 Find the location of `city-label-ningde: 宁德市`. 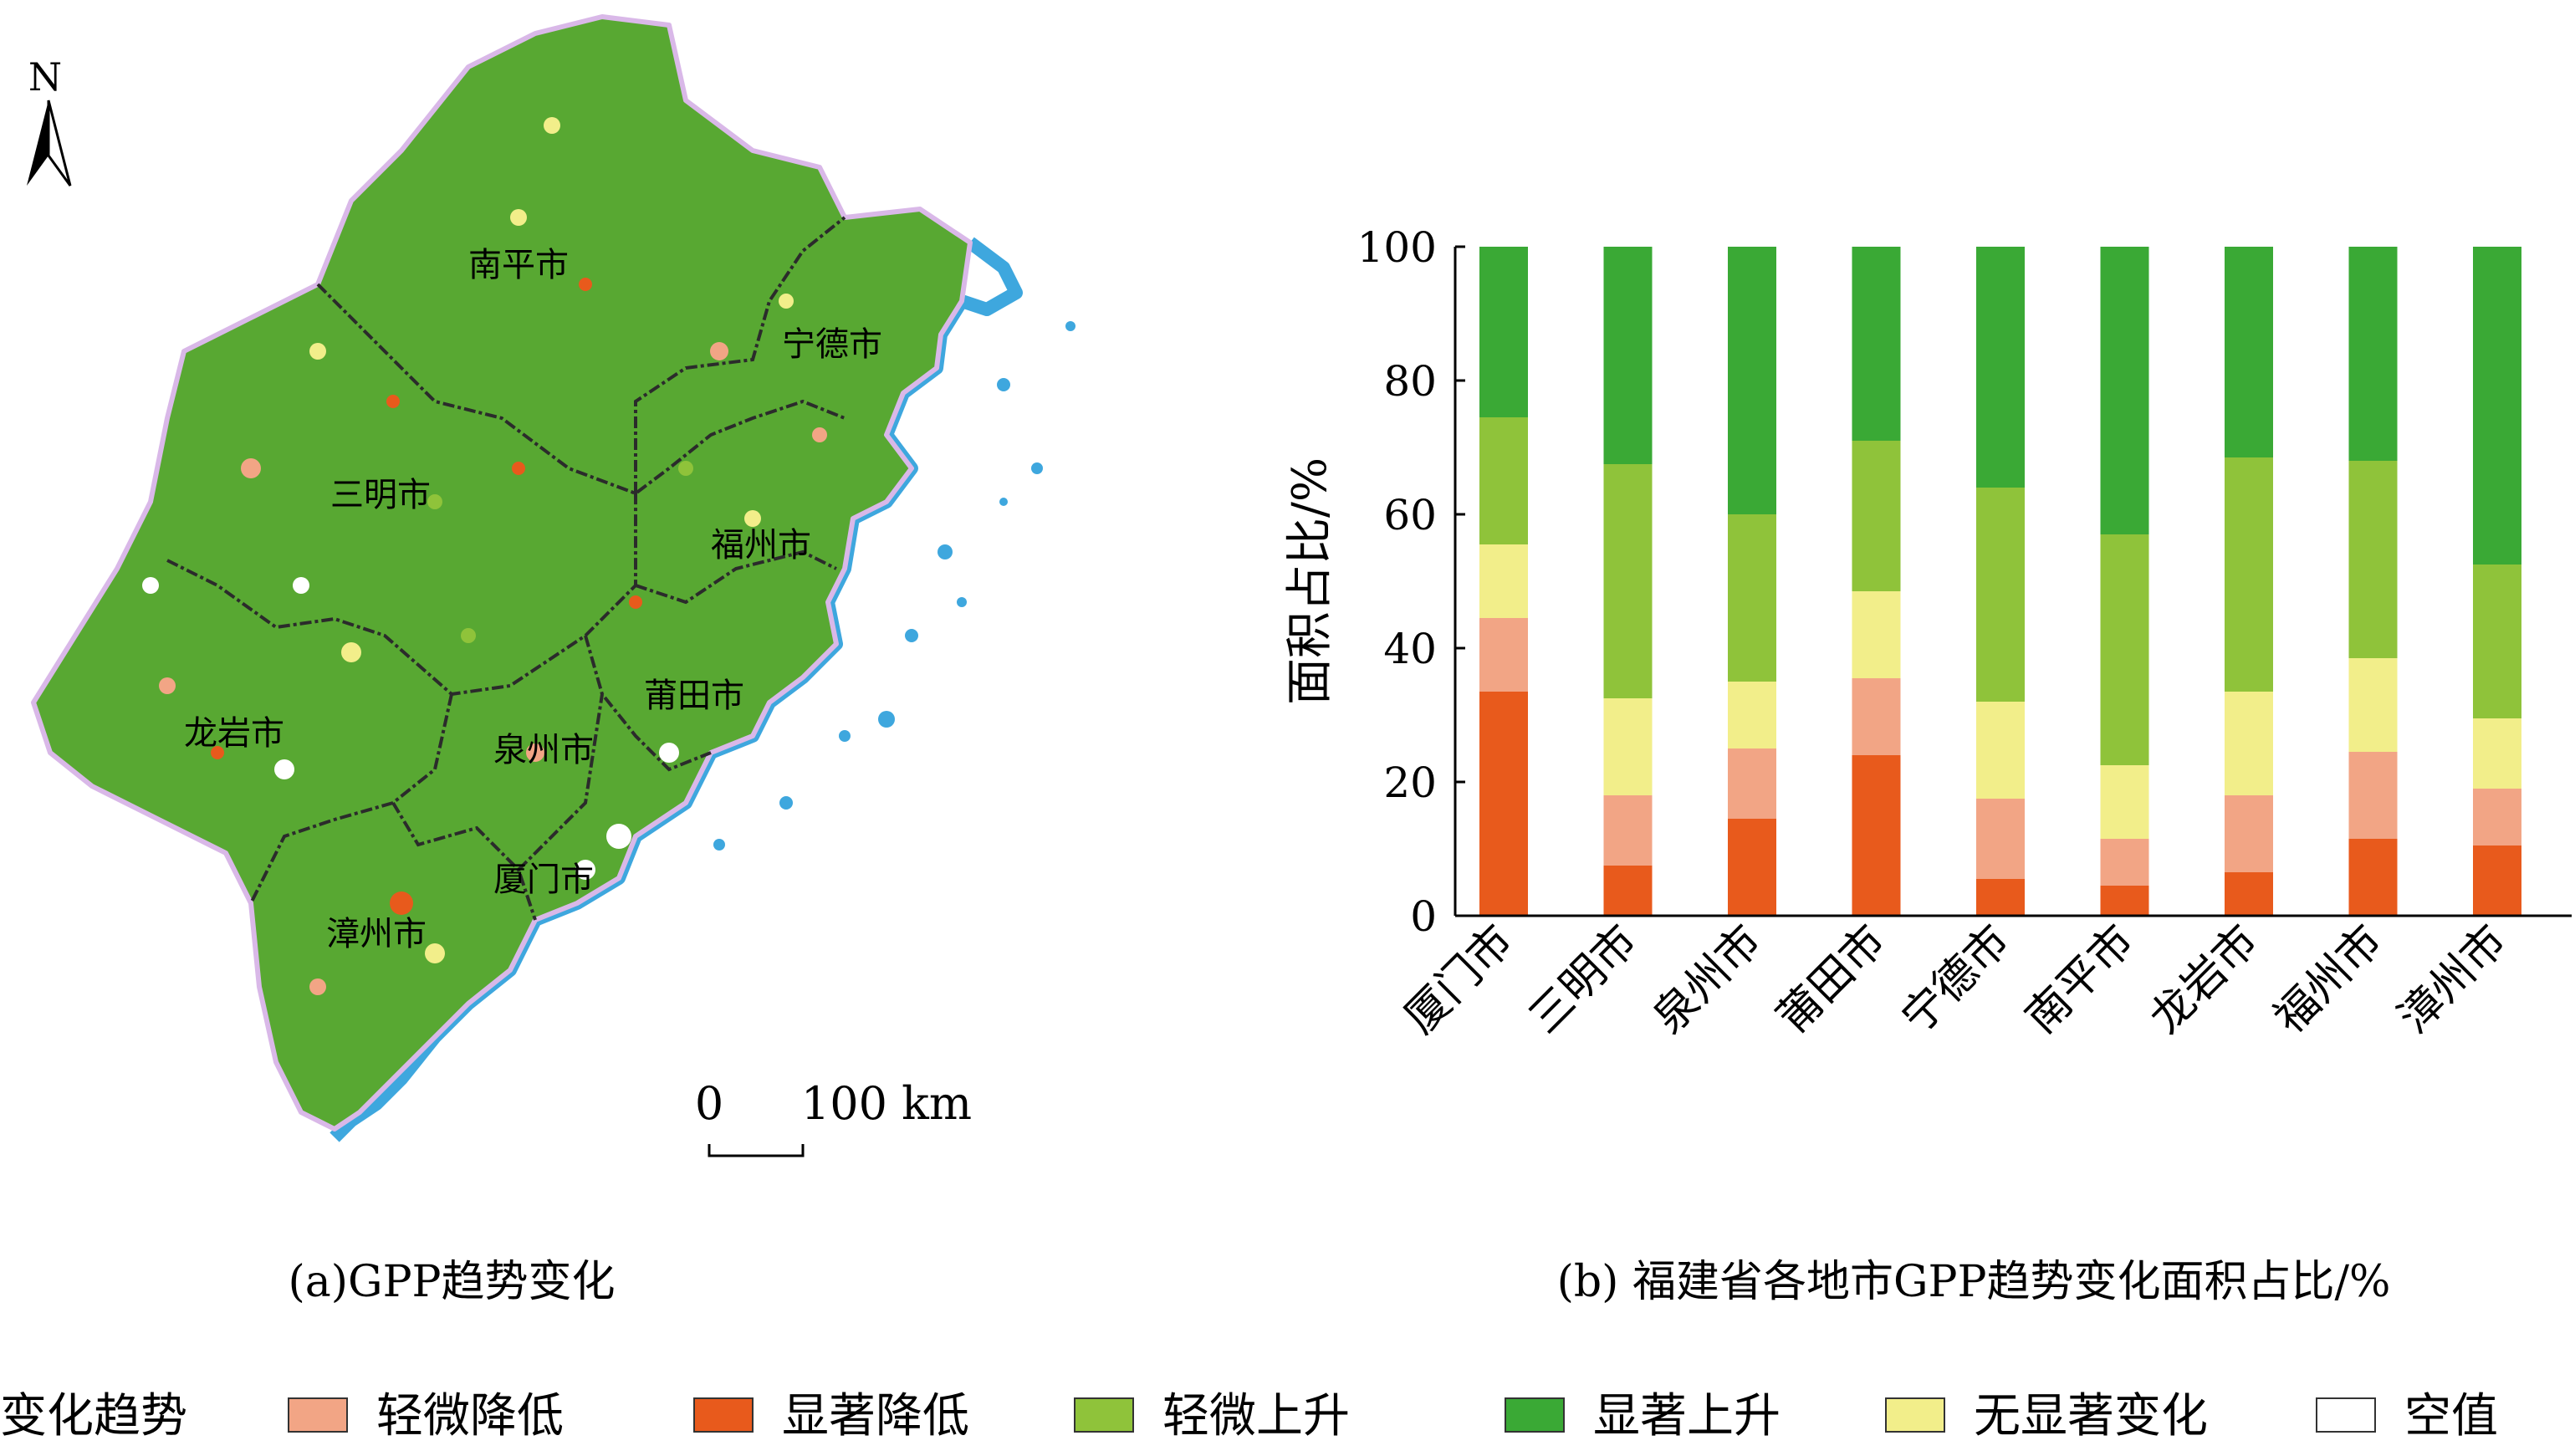

city-label-ningde: 宁德市 is located at coordinates (832, 344).